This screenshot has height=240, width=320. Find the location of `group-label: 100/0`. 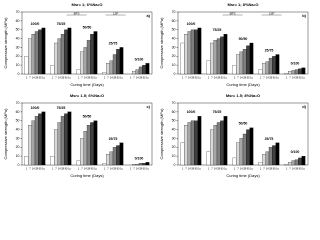

group-label: 100/0 is located at coordinates (35, 24).